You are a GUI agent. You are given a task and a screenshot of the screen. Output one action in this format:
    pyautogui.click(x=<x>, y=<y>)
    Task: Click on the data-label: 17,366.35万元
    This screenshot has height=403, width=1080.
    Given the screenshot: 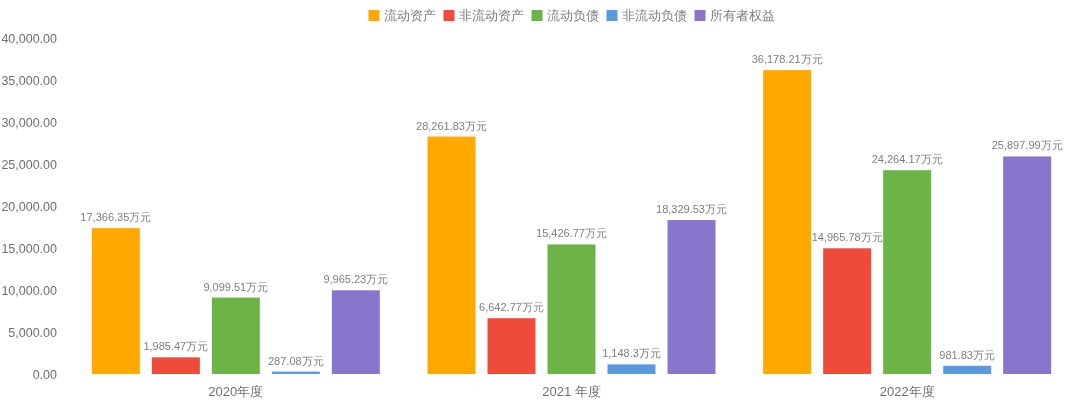 What is the action you would take?
    pyautogui.click(x=116, y=217)
    